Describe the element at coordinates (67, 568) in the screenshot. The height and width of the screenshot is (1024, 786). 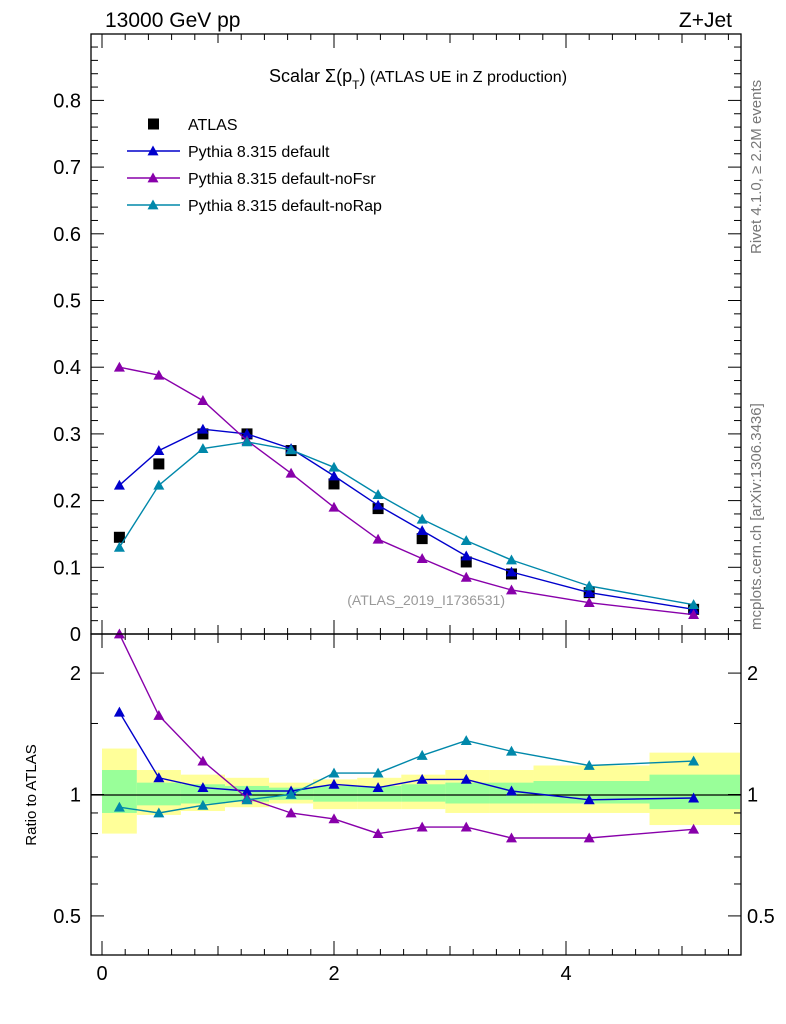
I see `y-tick-label: 0.1` at that location.